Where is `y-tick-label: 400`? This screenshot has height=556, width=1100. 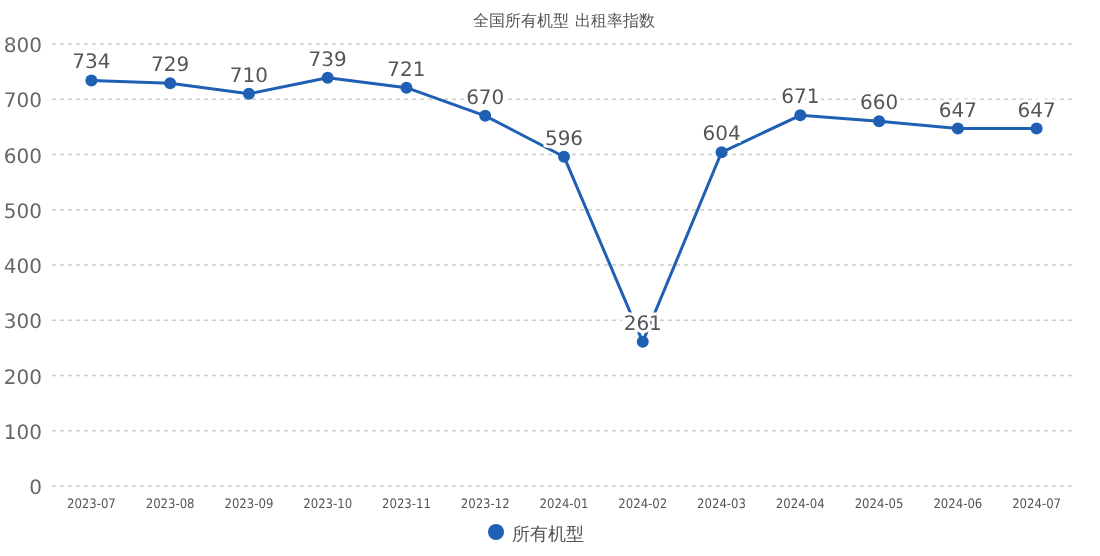
y-tick-label: 400 is located at coordinates (22, 268).